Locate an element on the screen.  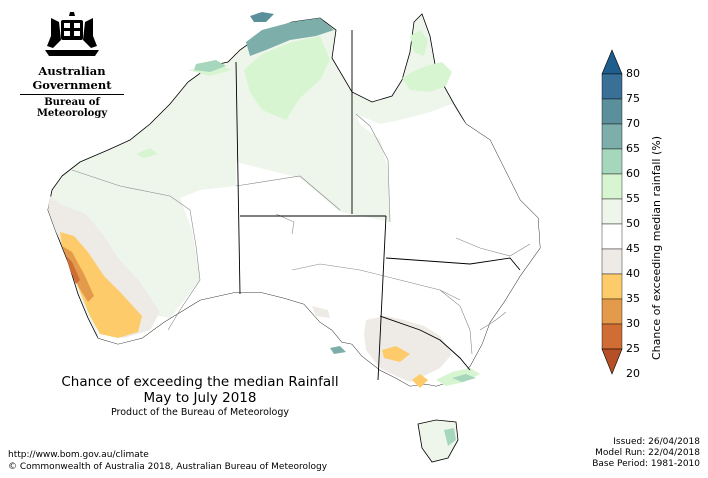
legend-arrow-top is located at coordinates (612, 62).